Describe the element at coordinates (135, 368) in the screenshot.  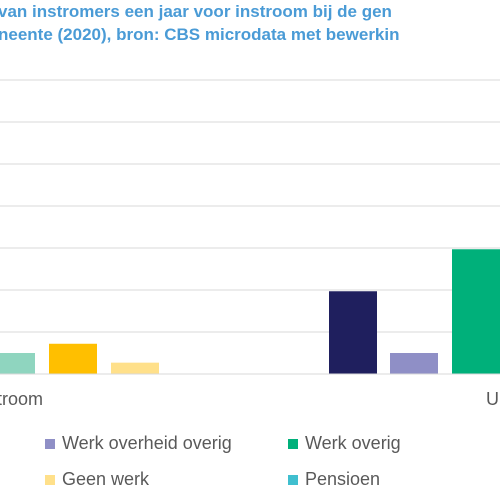
I see `bar-troom-geen-werk` at that location.